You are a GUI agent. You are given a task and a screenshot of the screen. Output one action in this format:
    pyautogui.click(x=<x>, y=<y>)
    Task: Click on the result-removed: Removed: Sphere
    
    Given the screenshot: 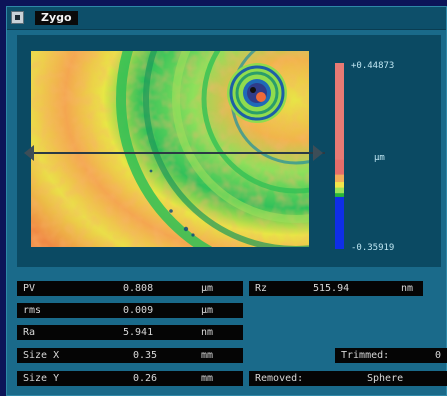 What is the action you would take?
    pyautogui.click(x=348, y=378)
    